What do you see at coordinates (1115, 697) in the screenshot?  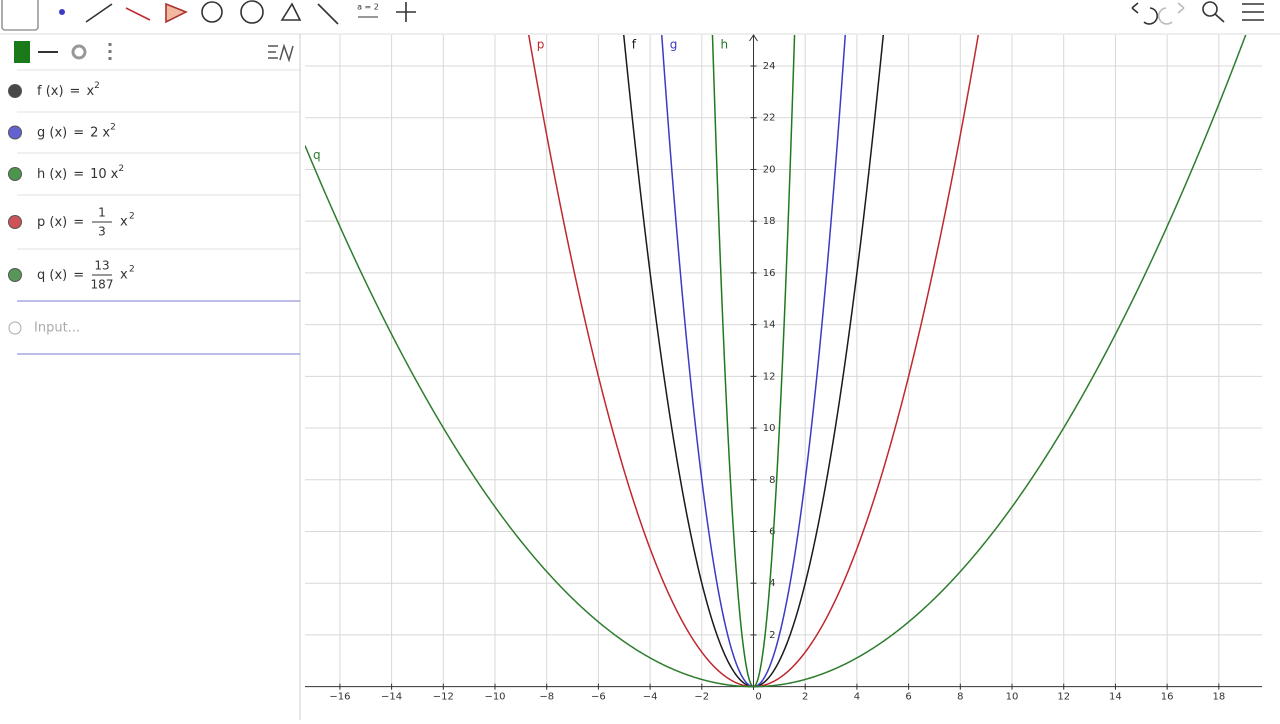 I see `x-tick-label: 14` at bounding box center [1115, 697].